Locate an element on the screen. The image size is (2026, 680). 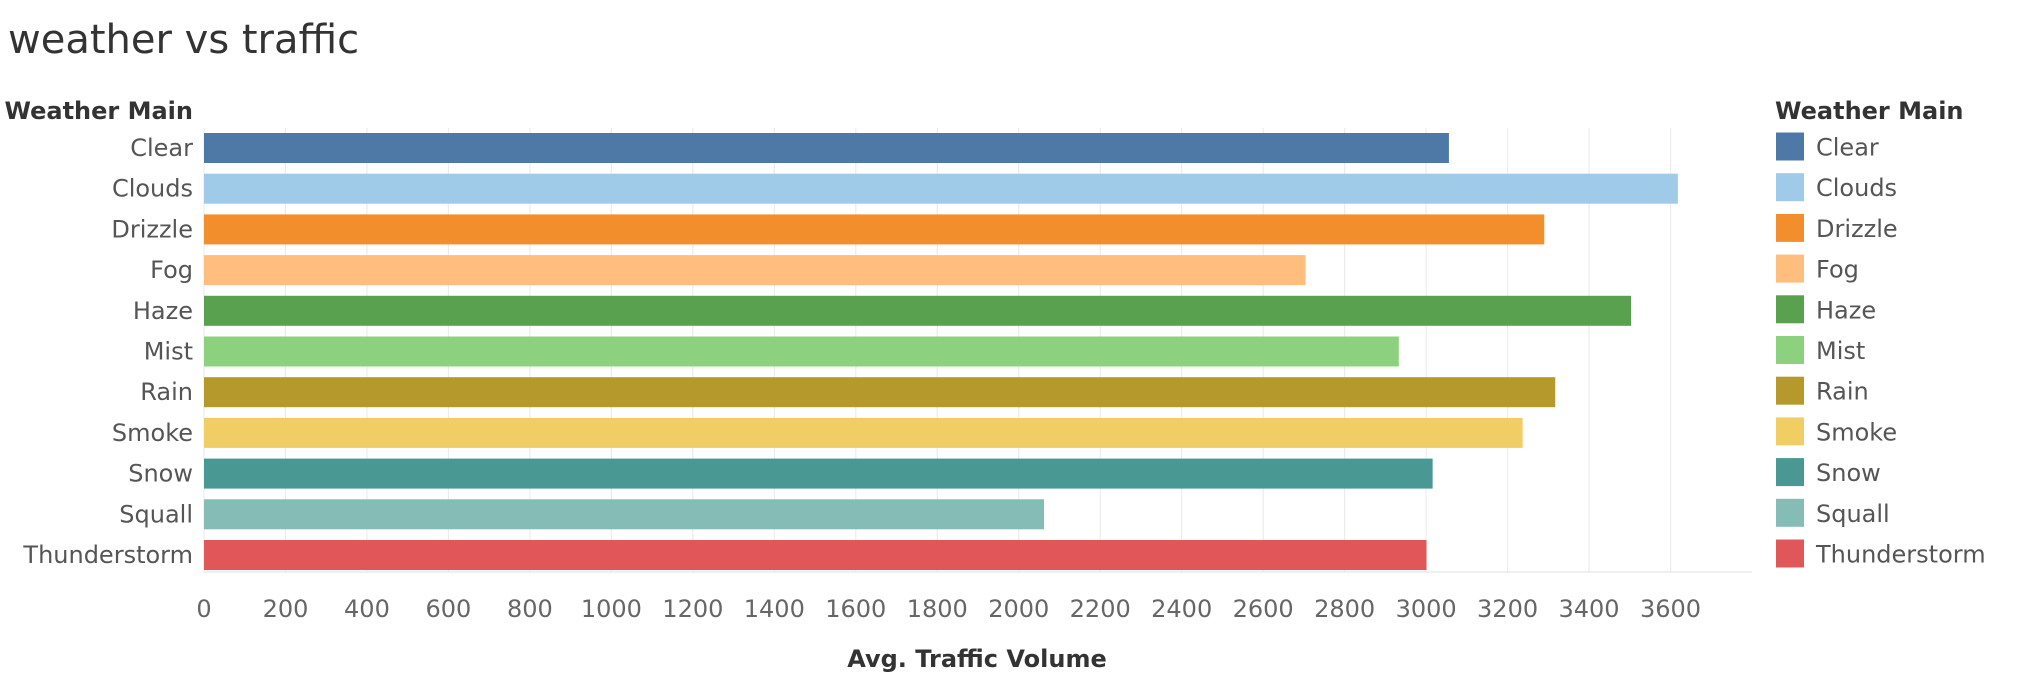
x-tick-label: 2800 is located at coordinates (1344, 609).